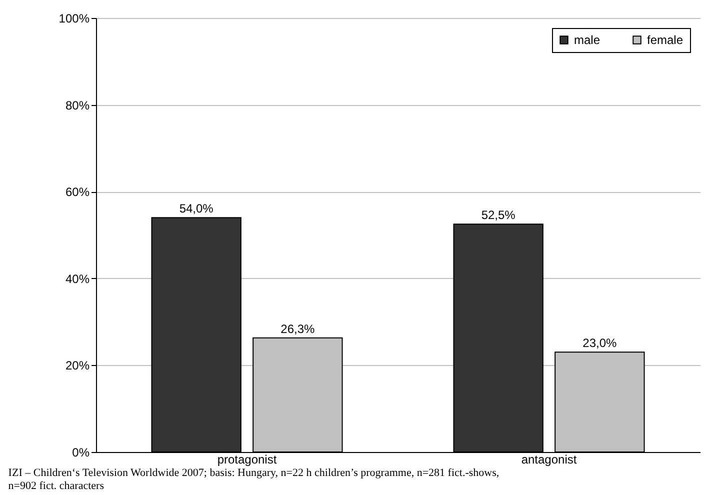 This screenshot has width=710, height=495. I want to click on data-label: 23,0%, so click(600, 343).